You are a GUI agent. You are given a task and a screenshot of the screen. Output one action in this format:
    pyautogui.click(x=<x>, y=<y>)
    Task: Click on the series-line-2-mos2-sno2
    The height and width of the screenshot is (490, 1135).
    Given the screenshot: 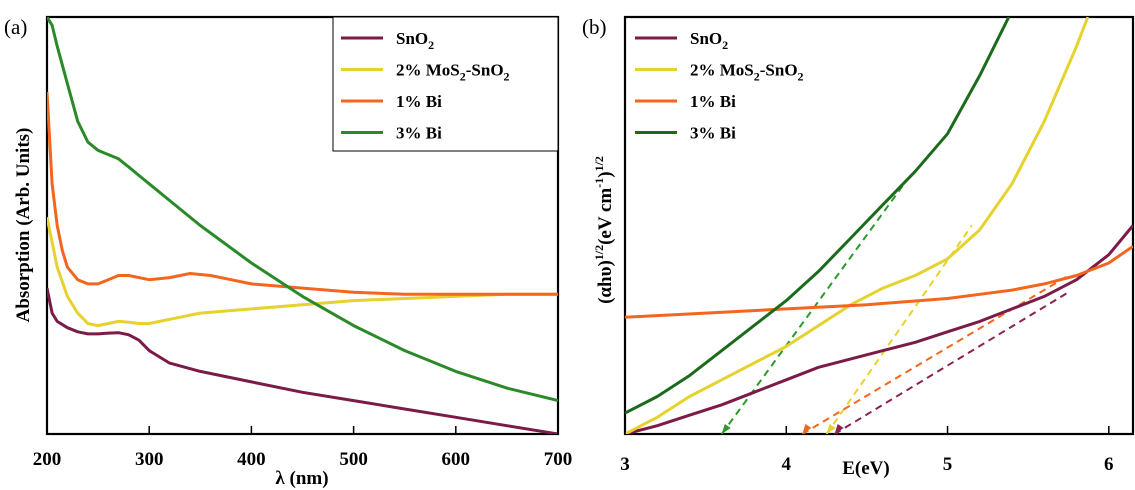 What is the action you would take?
    pyautogui.click(x=302, y=272)
    